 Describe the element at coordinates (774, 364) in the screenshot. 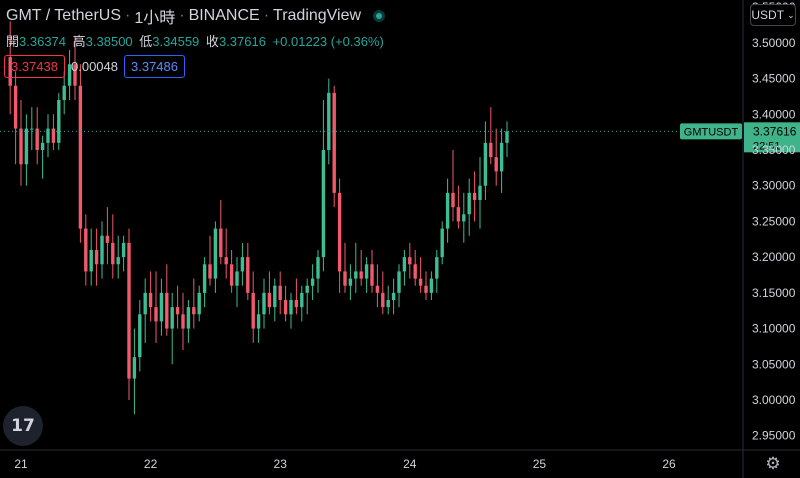

I see `price-tick-label: 3.05000` at that location.